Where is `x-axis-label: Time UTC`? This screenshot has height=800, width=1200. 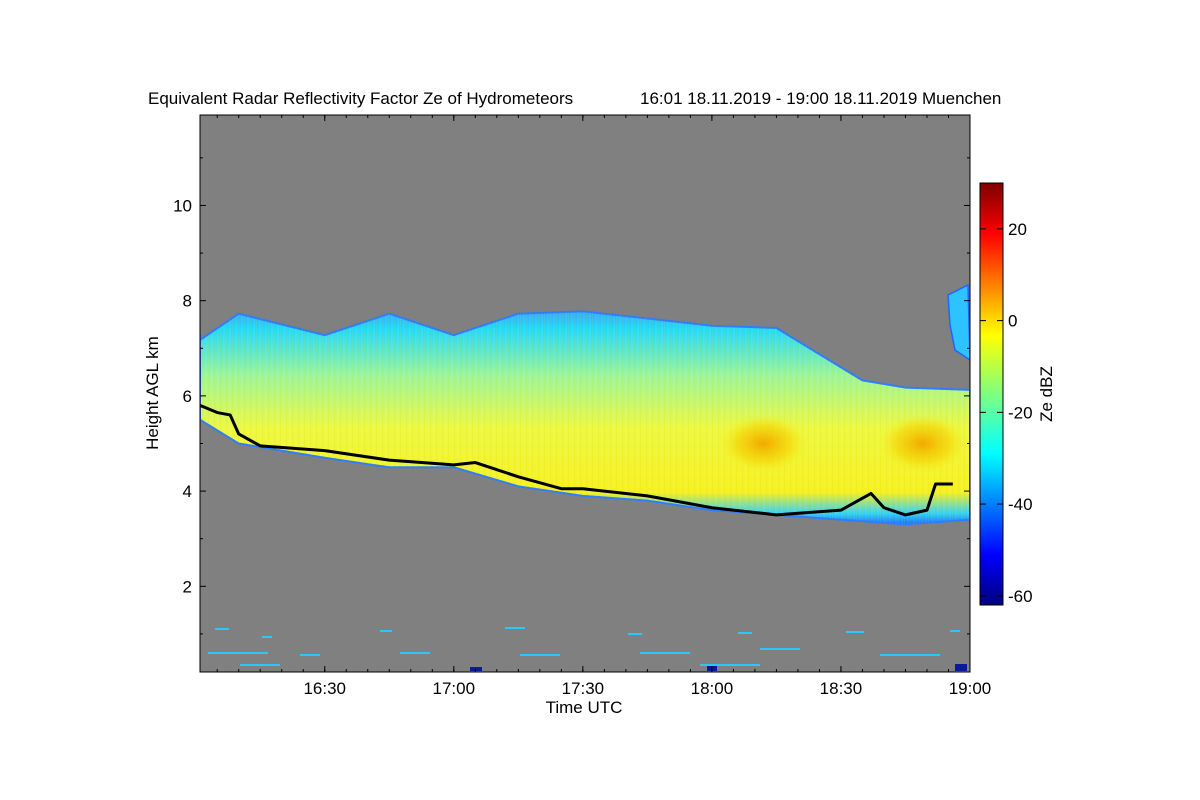 x-axis-label: Time UTC is located at coordinates (584, 707).